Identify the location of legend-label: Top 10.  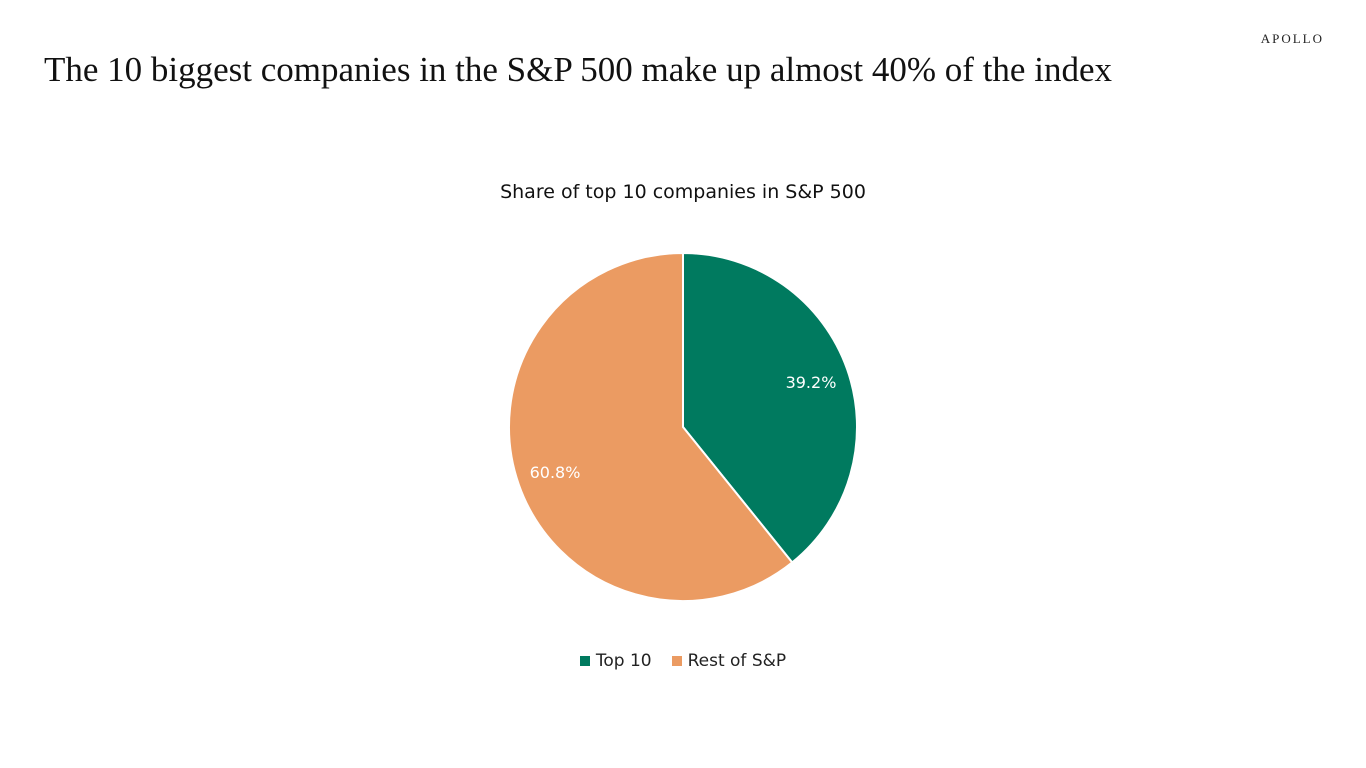
(623, 661).